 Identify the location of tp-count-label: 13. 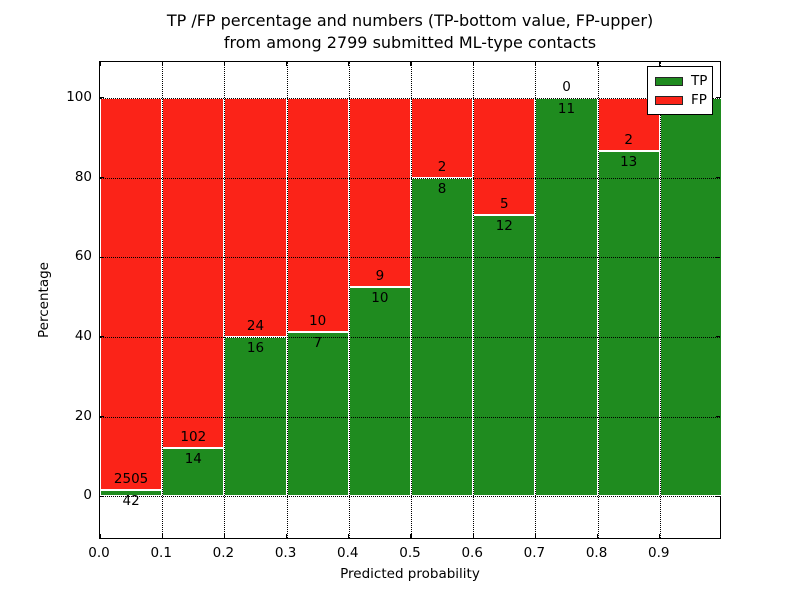
(629, 161).